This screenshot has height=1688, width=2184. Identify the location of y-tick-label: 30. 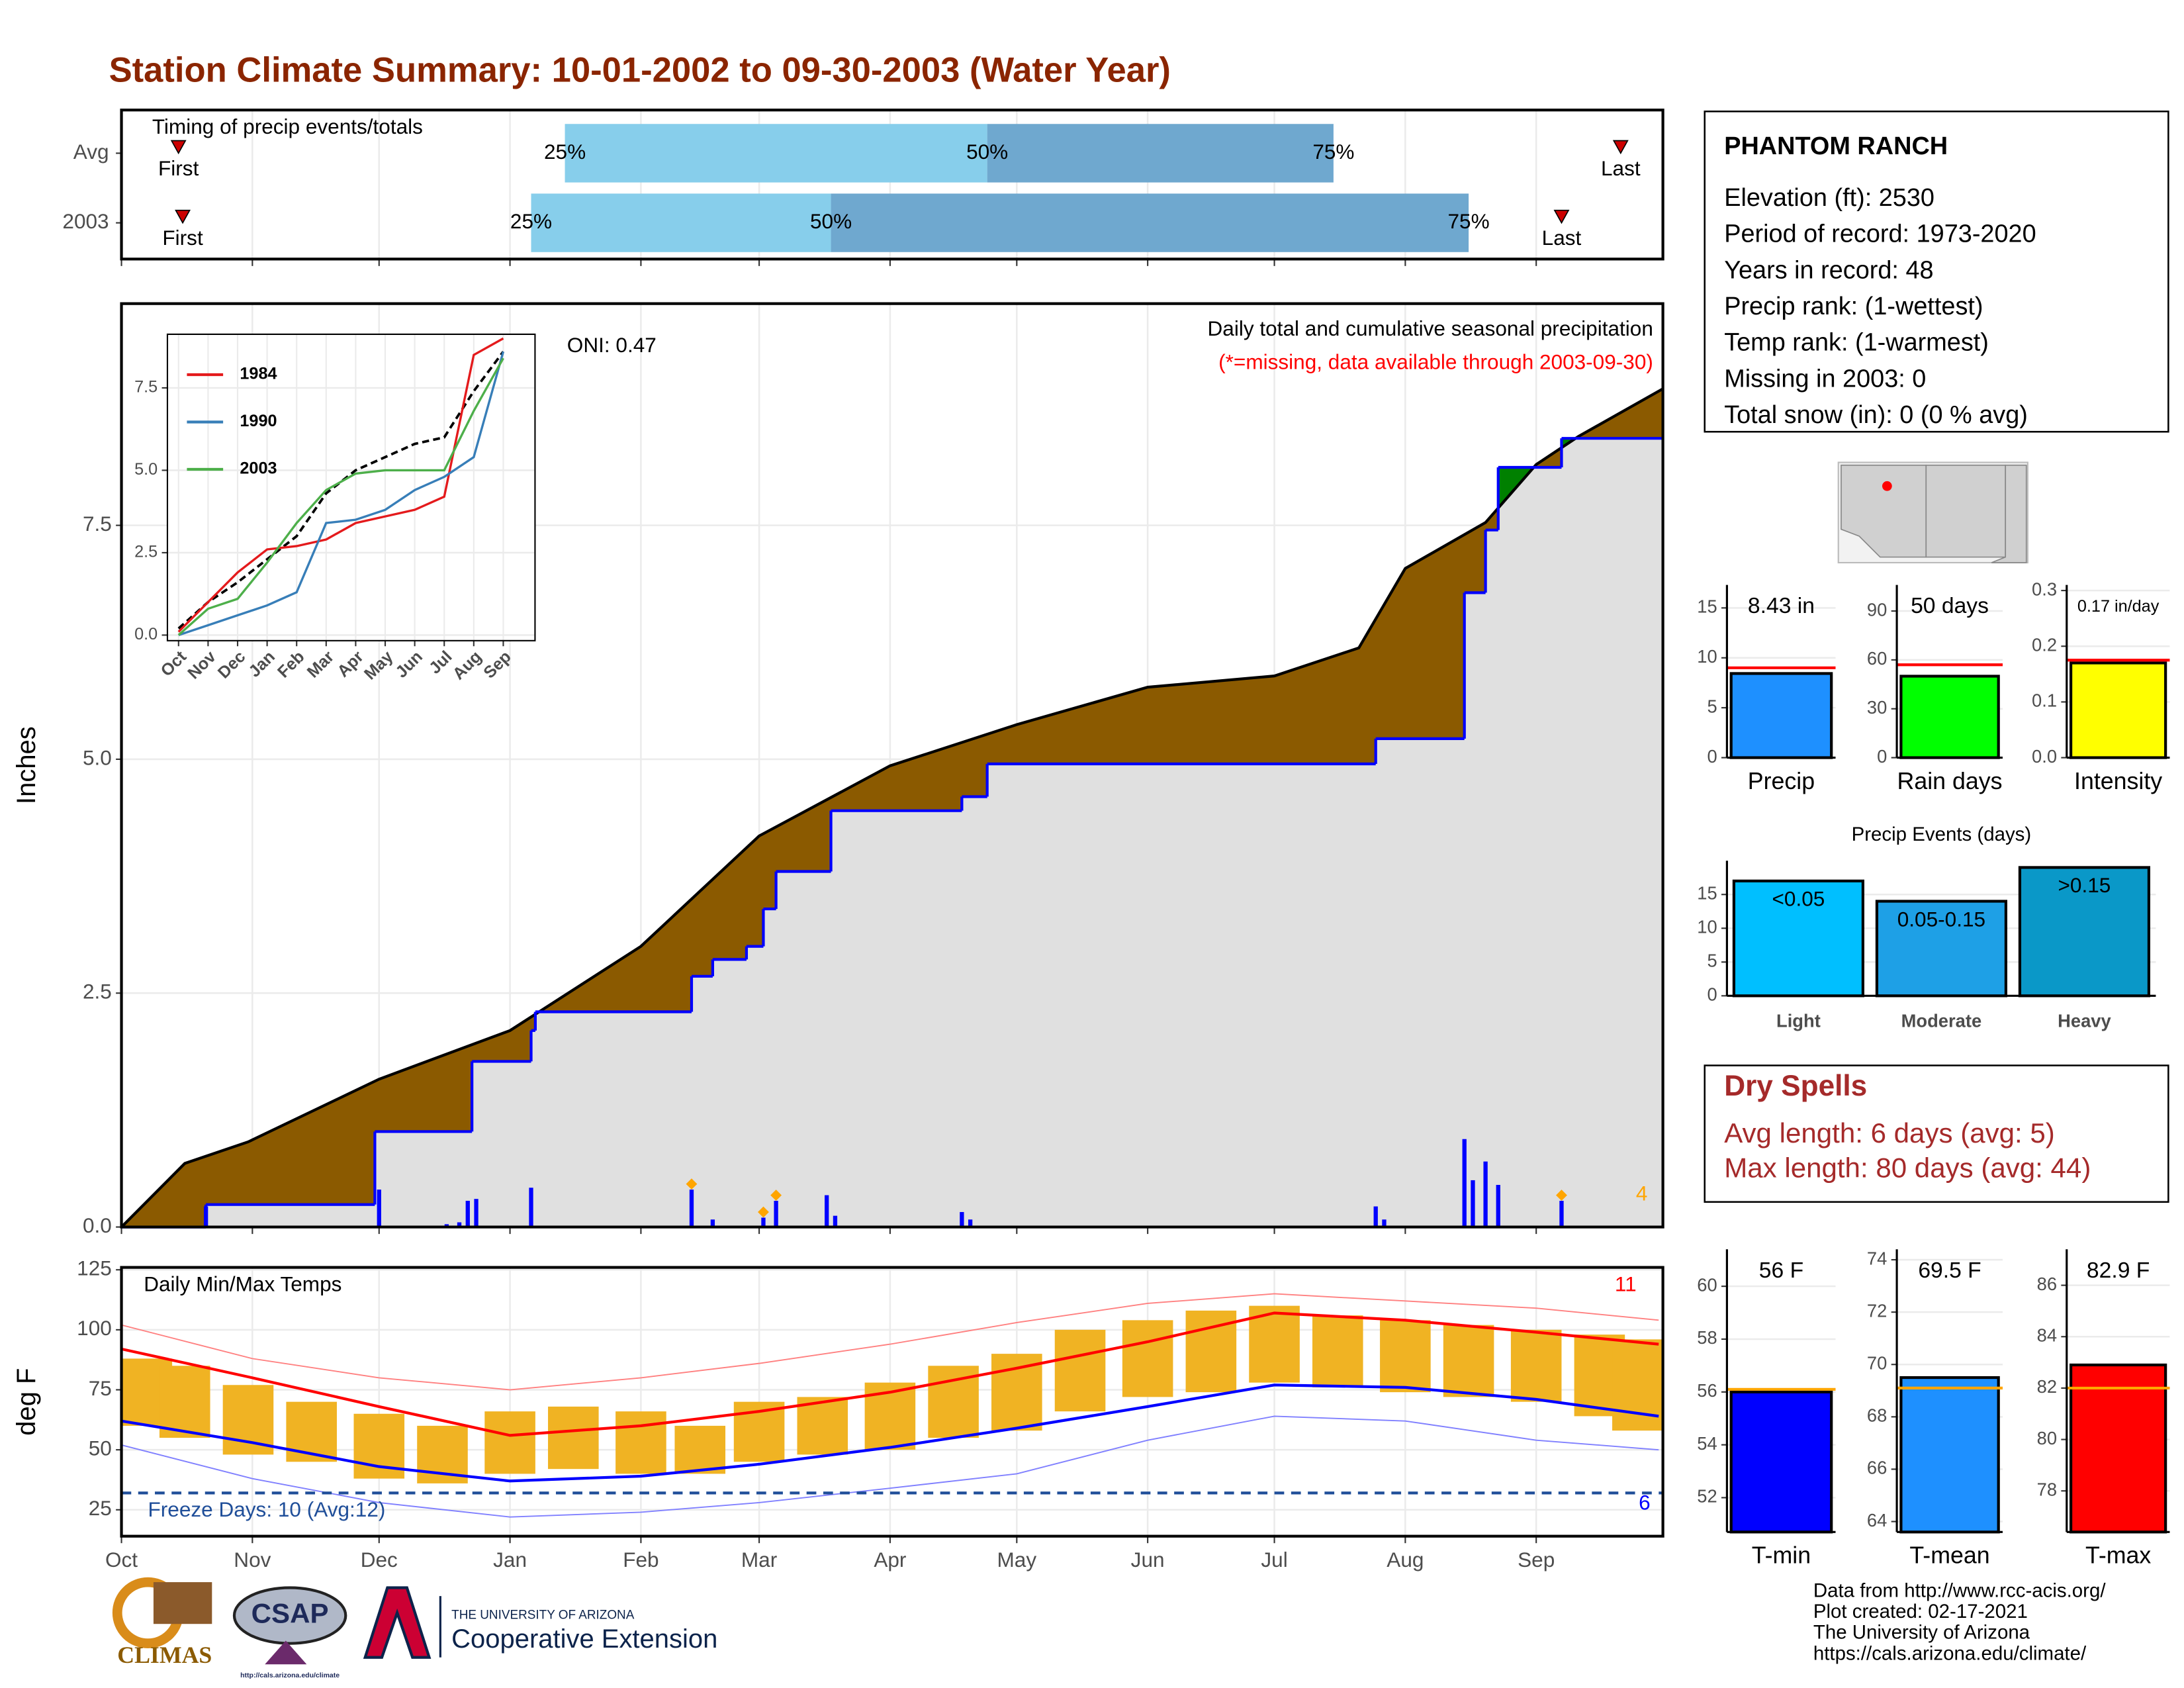
(1877, 707).